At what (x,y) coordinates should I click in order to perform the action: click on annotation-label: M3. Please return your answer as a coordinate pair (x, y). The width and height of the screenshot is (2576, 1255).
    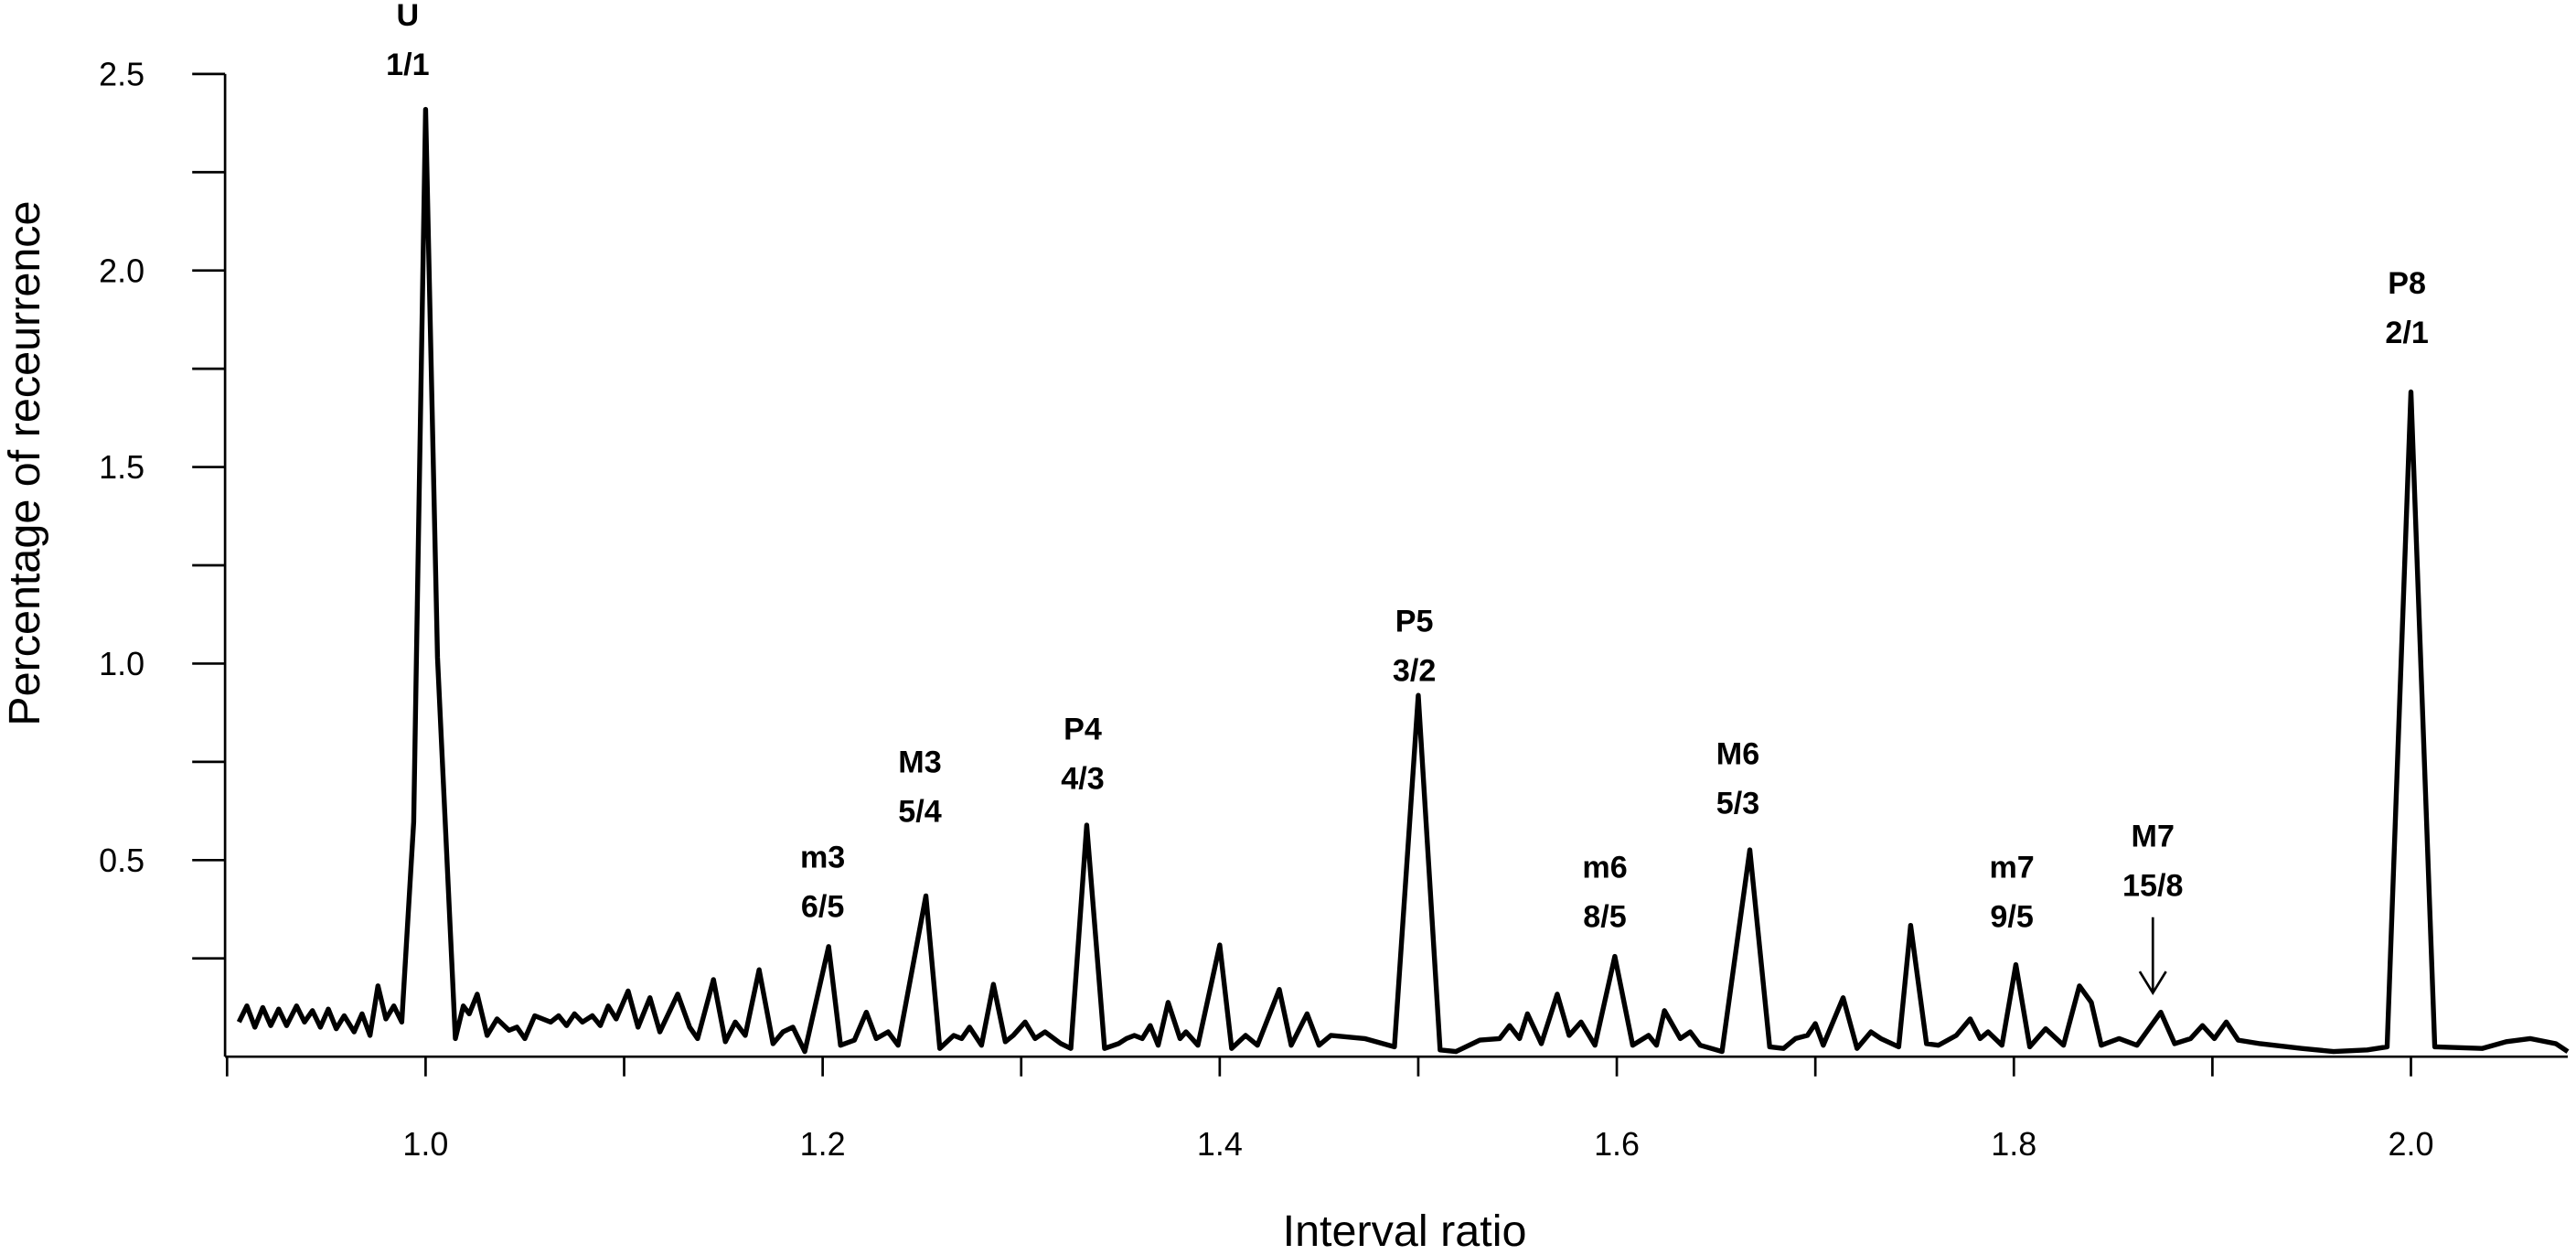
    Looking at the image, I should click on (919, 762).